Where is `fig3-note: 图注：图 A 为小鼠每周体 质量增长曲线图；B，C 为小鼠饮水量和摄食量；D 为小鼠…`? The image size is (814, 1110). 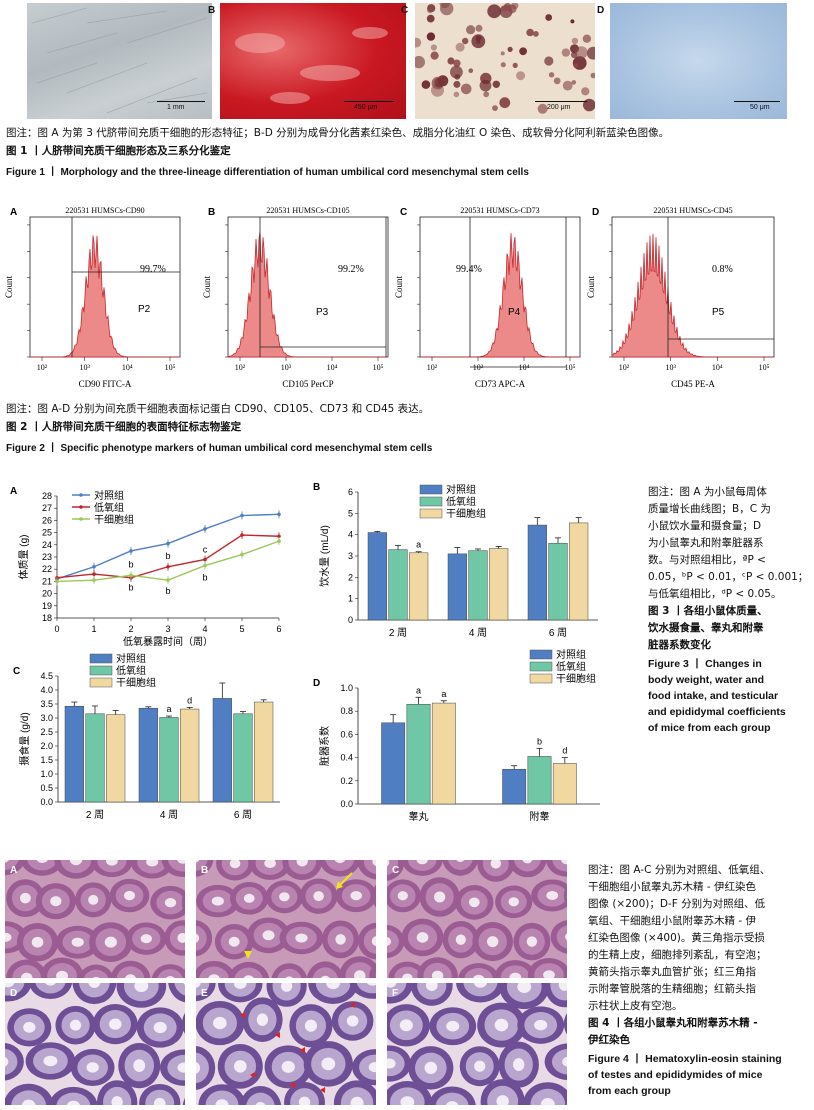
fig3-note: 图注：图 A 为小鼠每周体 质量增长曲线图；B，C 为小鼠饮水量和摄食量；D 为小鼠… is located at coordinates (731, 543).